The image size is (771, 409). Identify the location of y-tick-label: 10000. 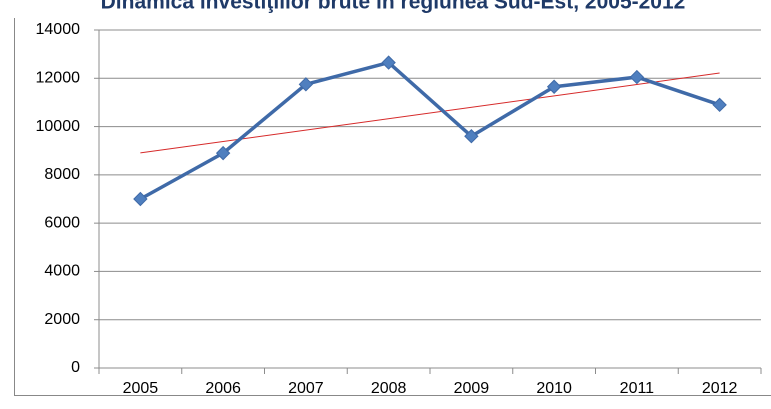
(58, 126).